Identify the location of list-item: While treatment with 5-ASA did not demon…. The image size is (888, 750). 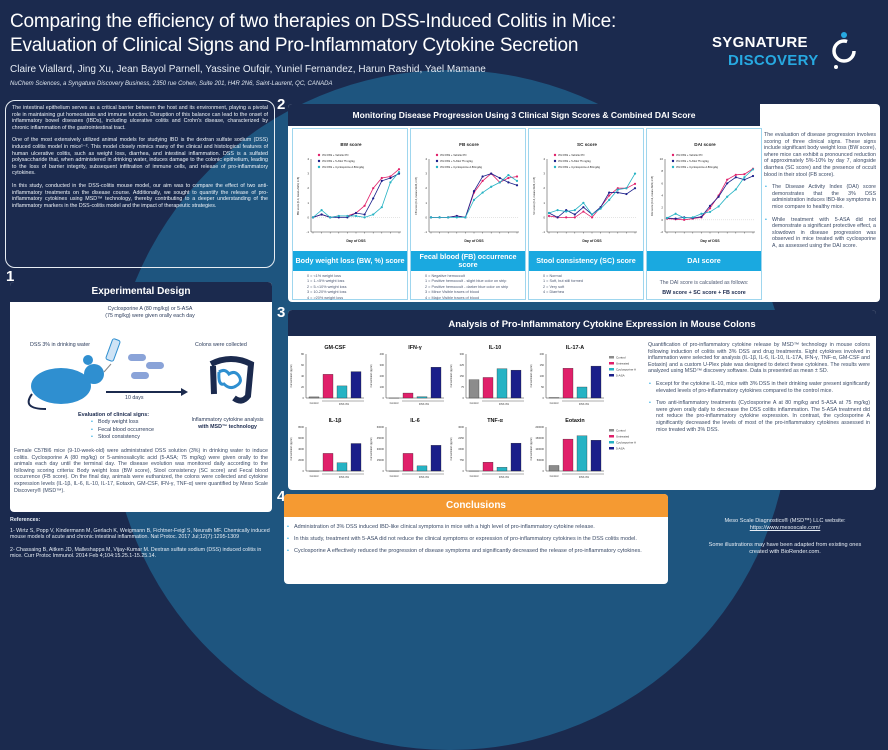
(820, 233).